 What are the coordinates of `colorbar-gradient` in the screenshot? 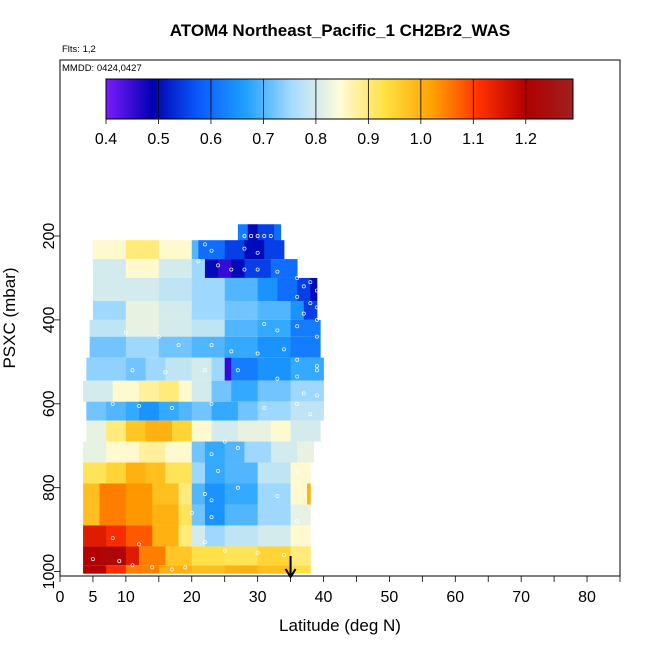 It's located at (339, 99).